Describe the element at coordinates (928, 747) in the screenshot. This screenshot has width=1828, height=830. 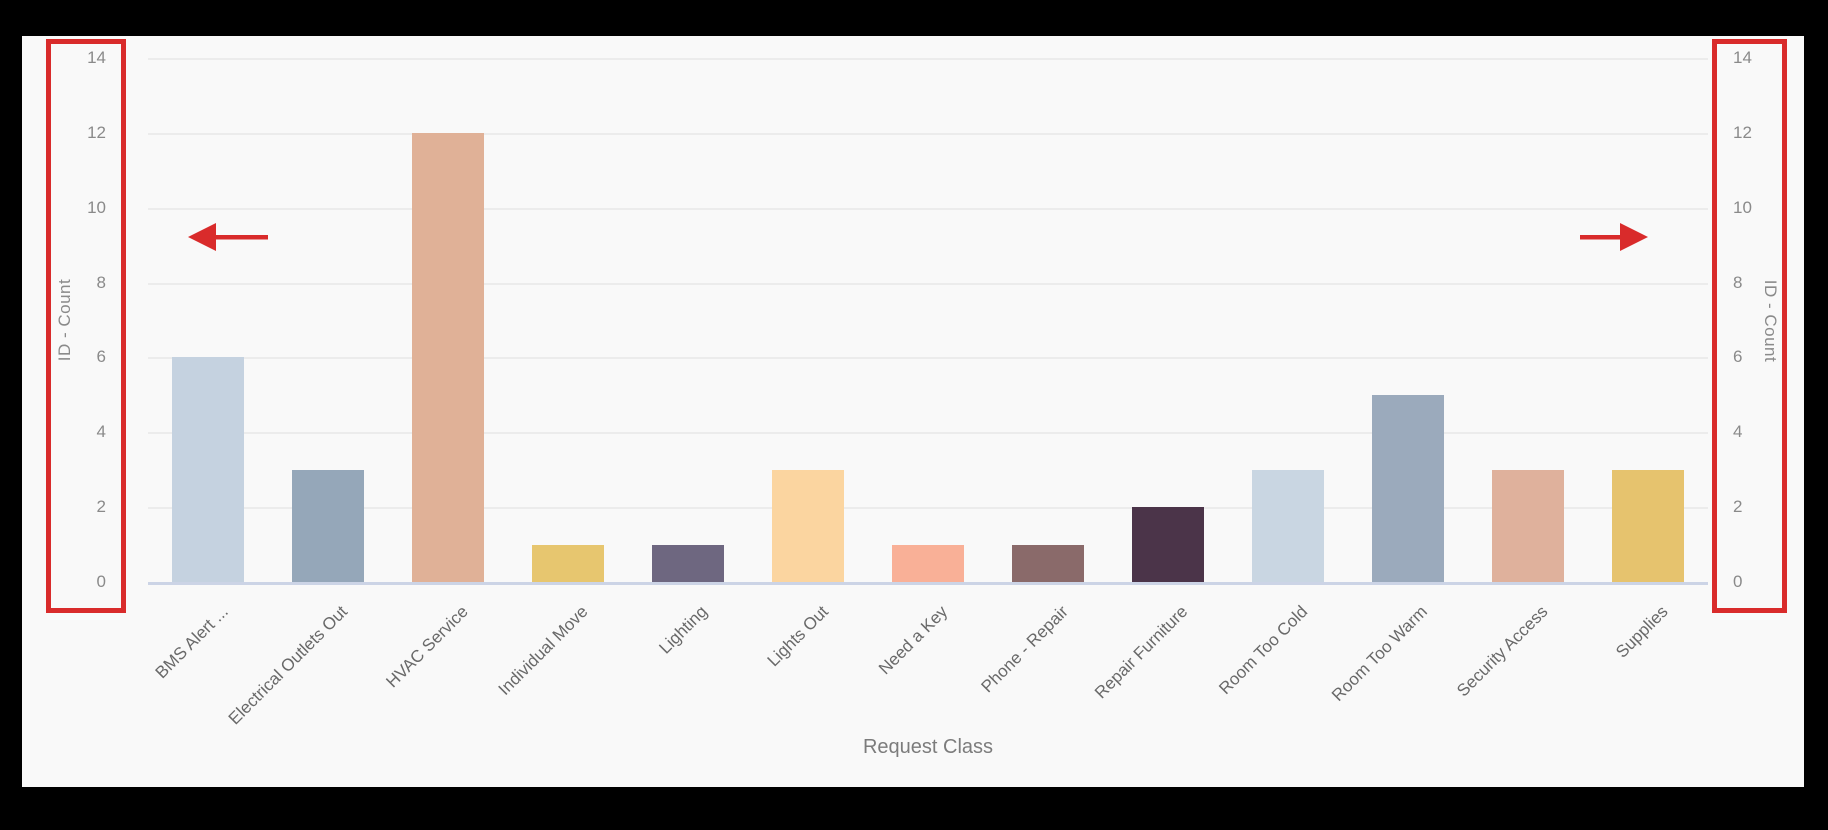
I see `x-axis-title: Request Class` at that location.